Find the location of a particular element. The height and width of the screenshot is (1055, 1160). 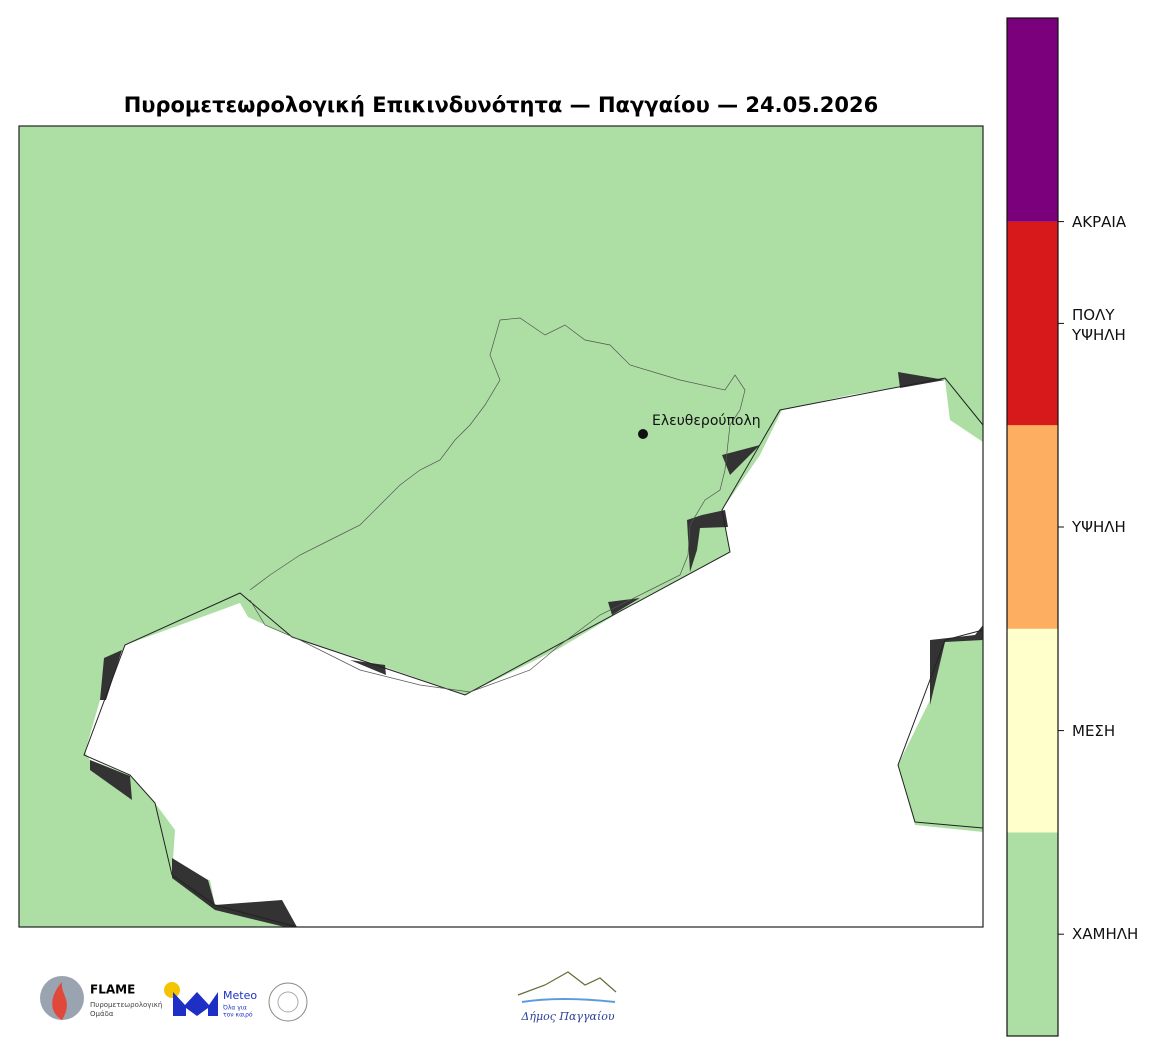

colorbar is located at coordinates (1035, 527).